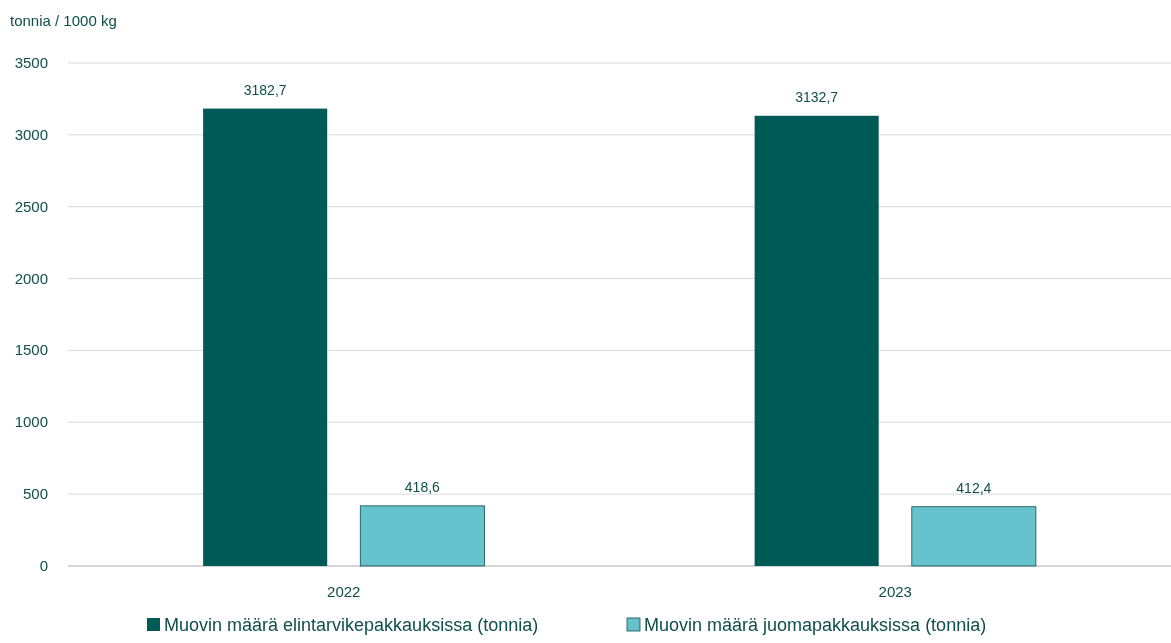  What do you see at coordinates (63, 20) in the screenshot?
I see `y-axis-title: tonnia / 1000 kg` at bounding box center [63, 20].